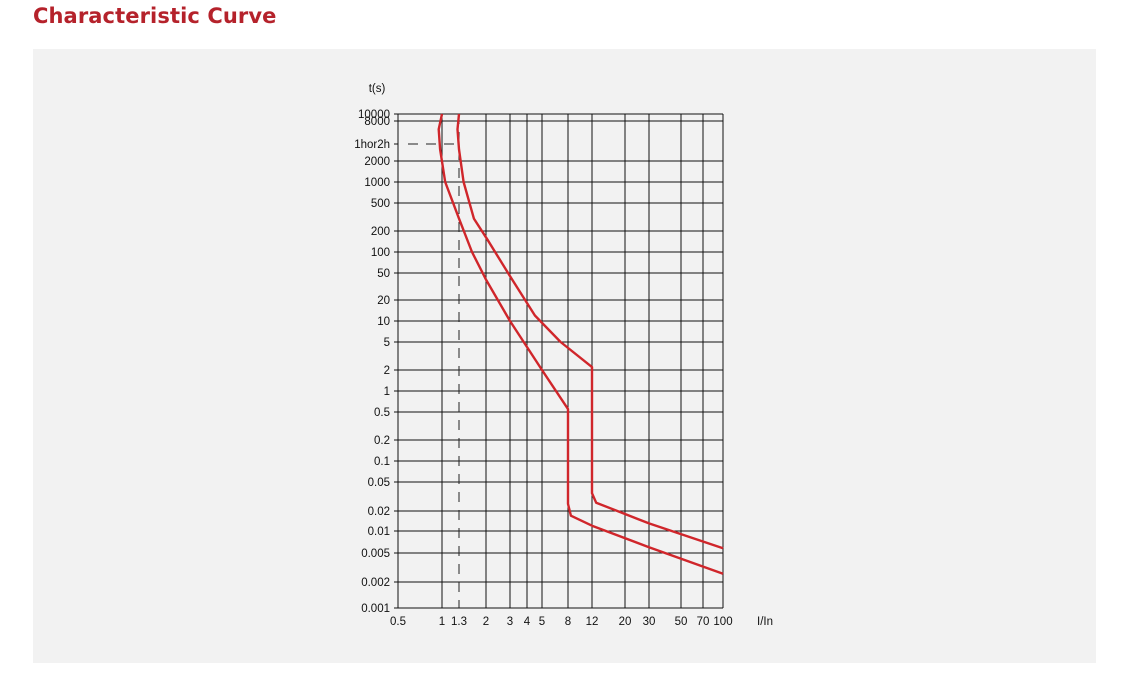  I want to click on x-tick-label-1: 1, so click(442, 622).